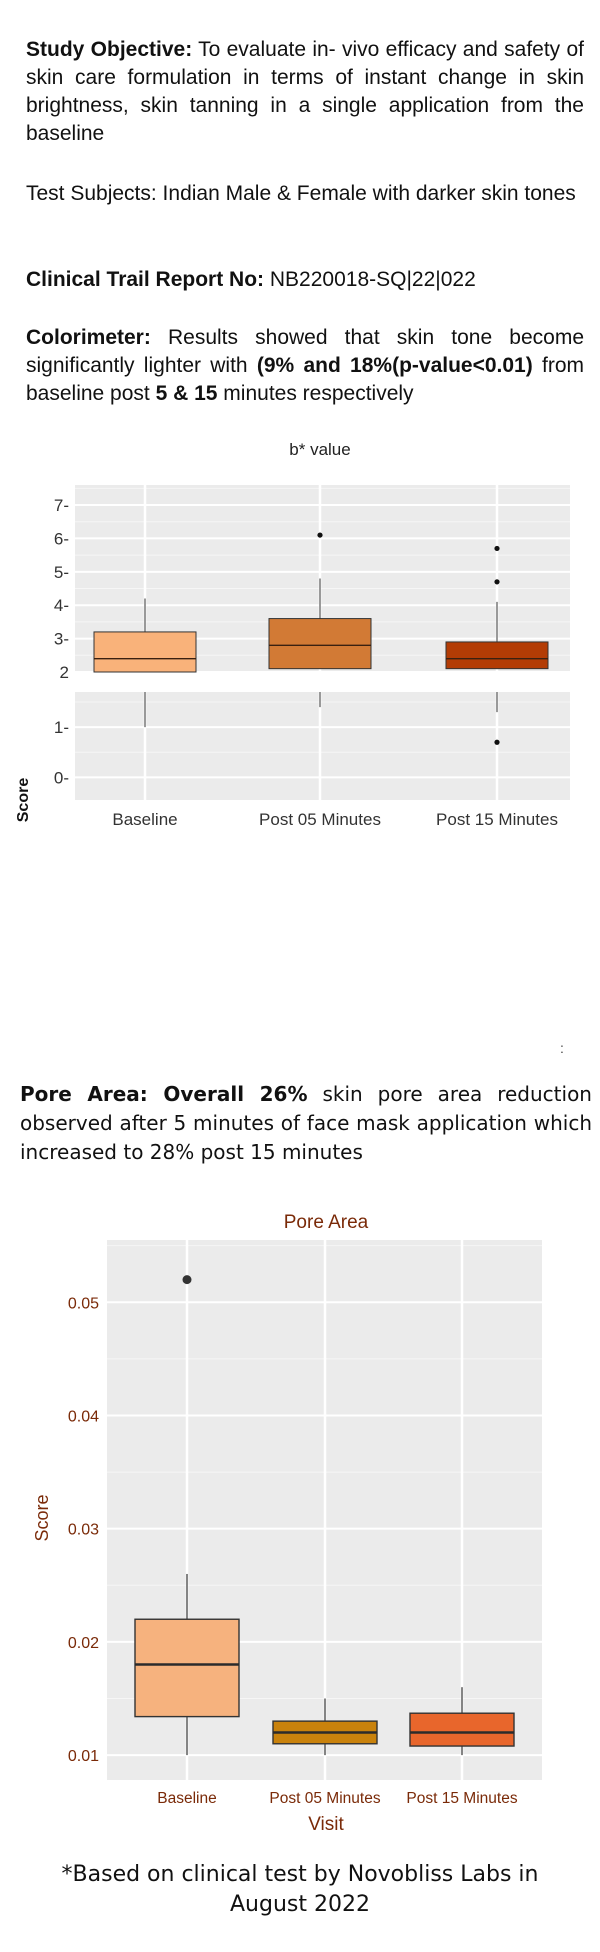 This screenshot has width=600, height=1952. I want to click on chart1-ytick-label: 1-, so click(61, 727).